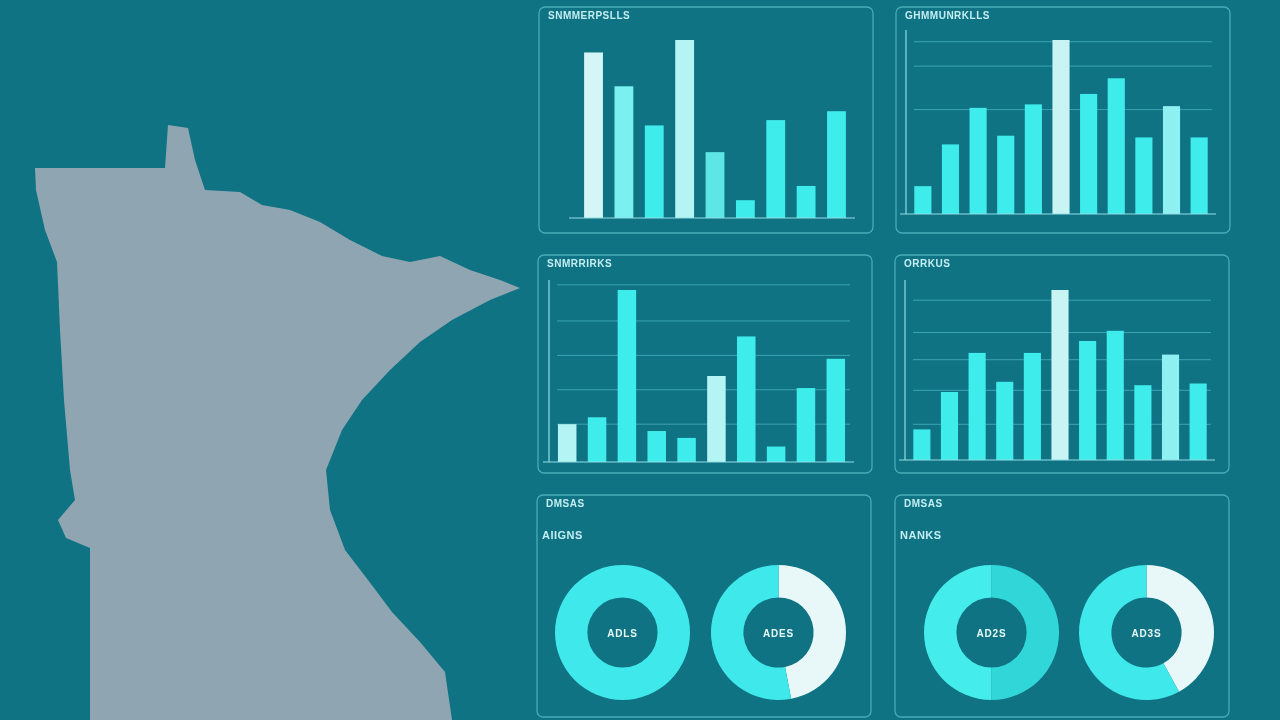  Describe the element at coordinates (921, 535) in the screenshot. I see `chart-subtitle: NANKS` at that location.